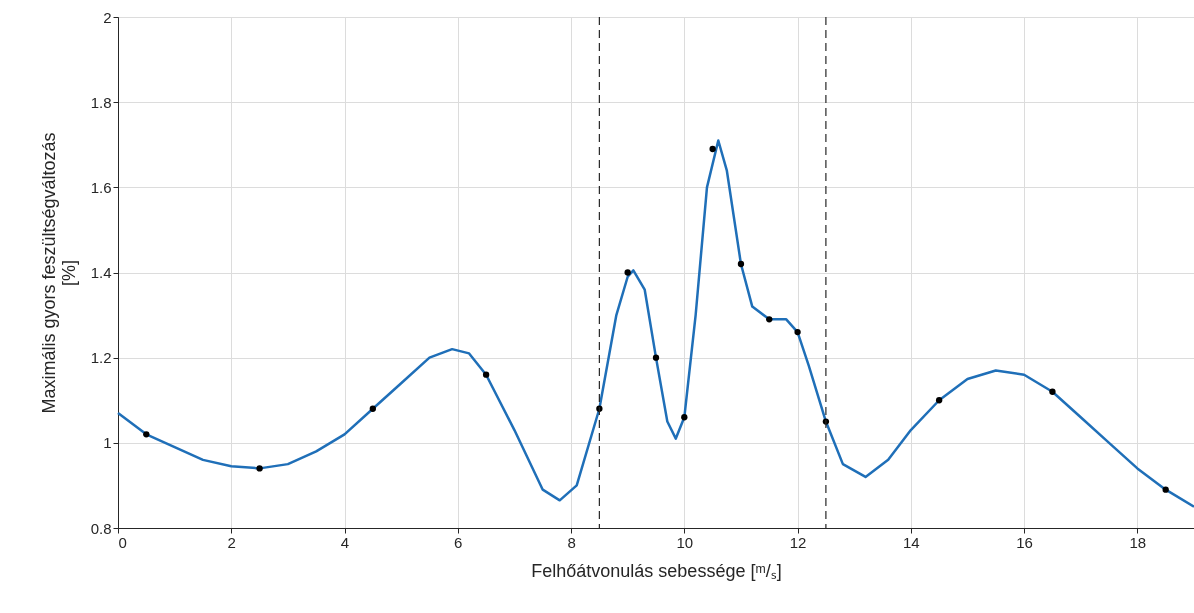  I want to click on x-tick-label: 18, so click(1138, 542).